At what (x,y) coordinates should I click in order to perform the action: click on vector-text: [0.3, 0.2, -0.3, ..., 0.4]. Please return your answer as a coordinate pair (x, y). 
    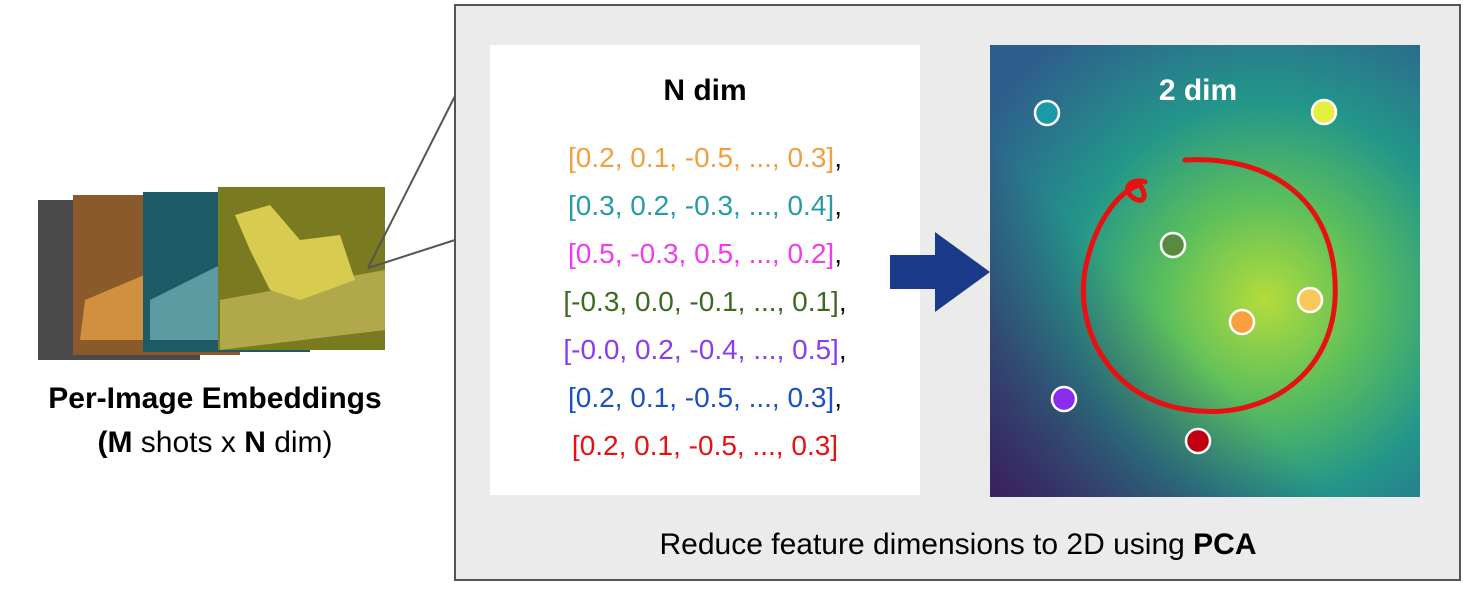
    Looking at the image, I should click on (701, 205).